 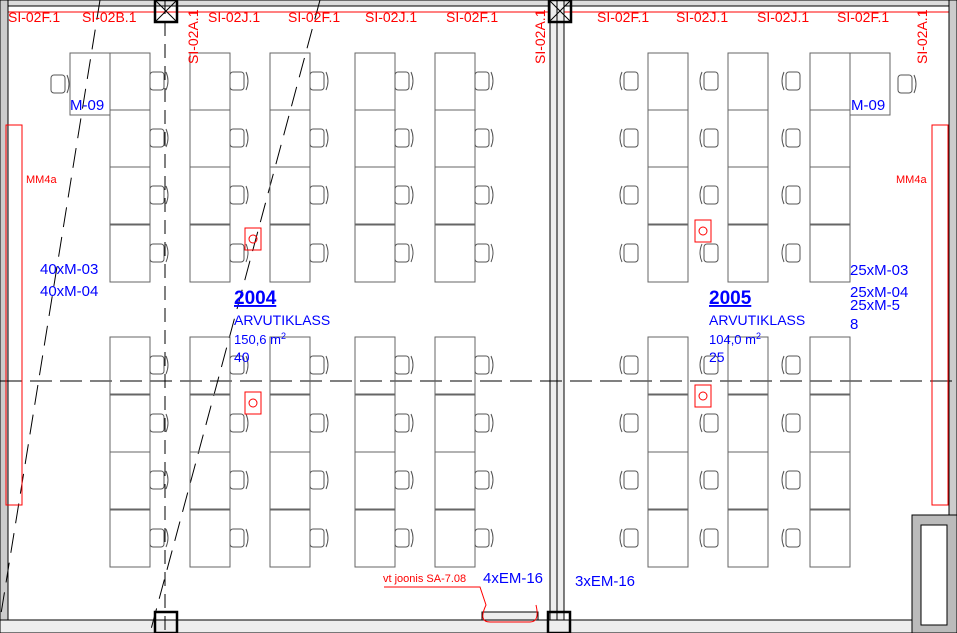 I want to click on room-area: 104,0 m2, so click(x=735, y=339).